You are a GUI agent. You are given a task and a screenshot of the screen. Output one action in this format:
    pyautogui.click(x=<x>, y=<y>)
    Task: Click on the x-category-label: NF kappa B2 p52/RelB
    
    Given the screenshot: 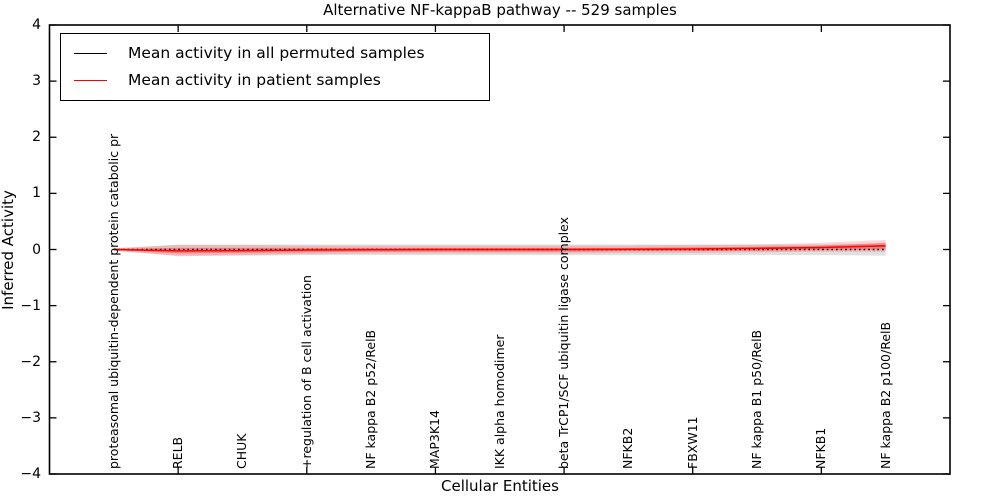 What is the action you would take?
    pyautogui.click(x=371, y=399)
    